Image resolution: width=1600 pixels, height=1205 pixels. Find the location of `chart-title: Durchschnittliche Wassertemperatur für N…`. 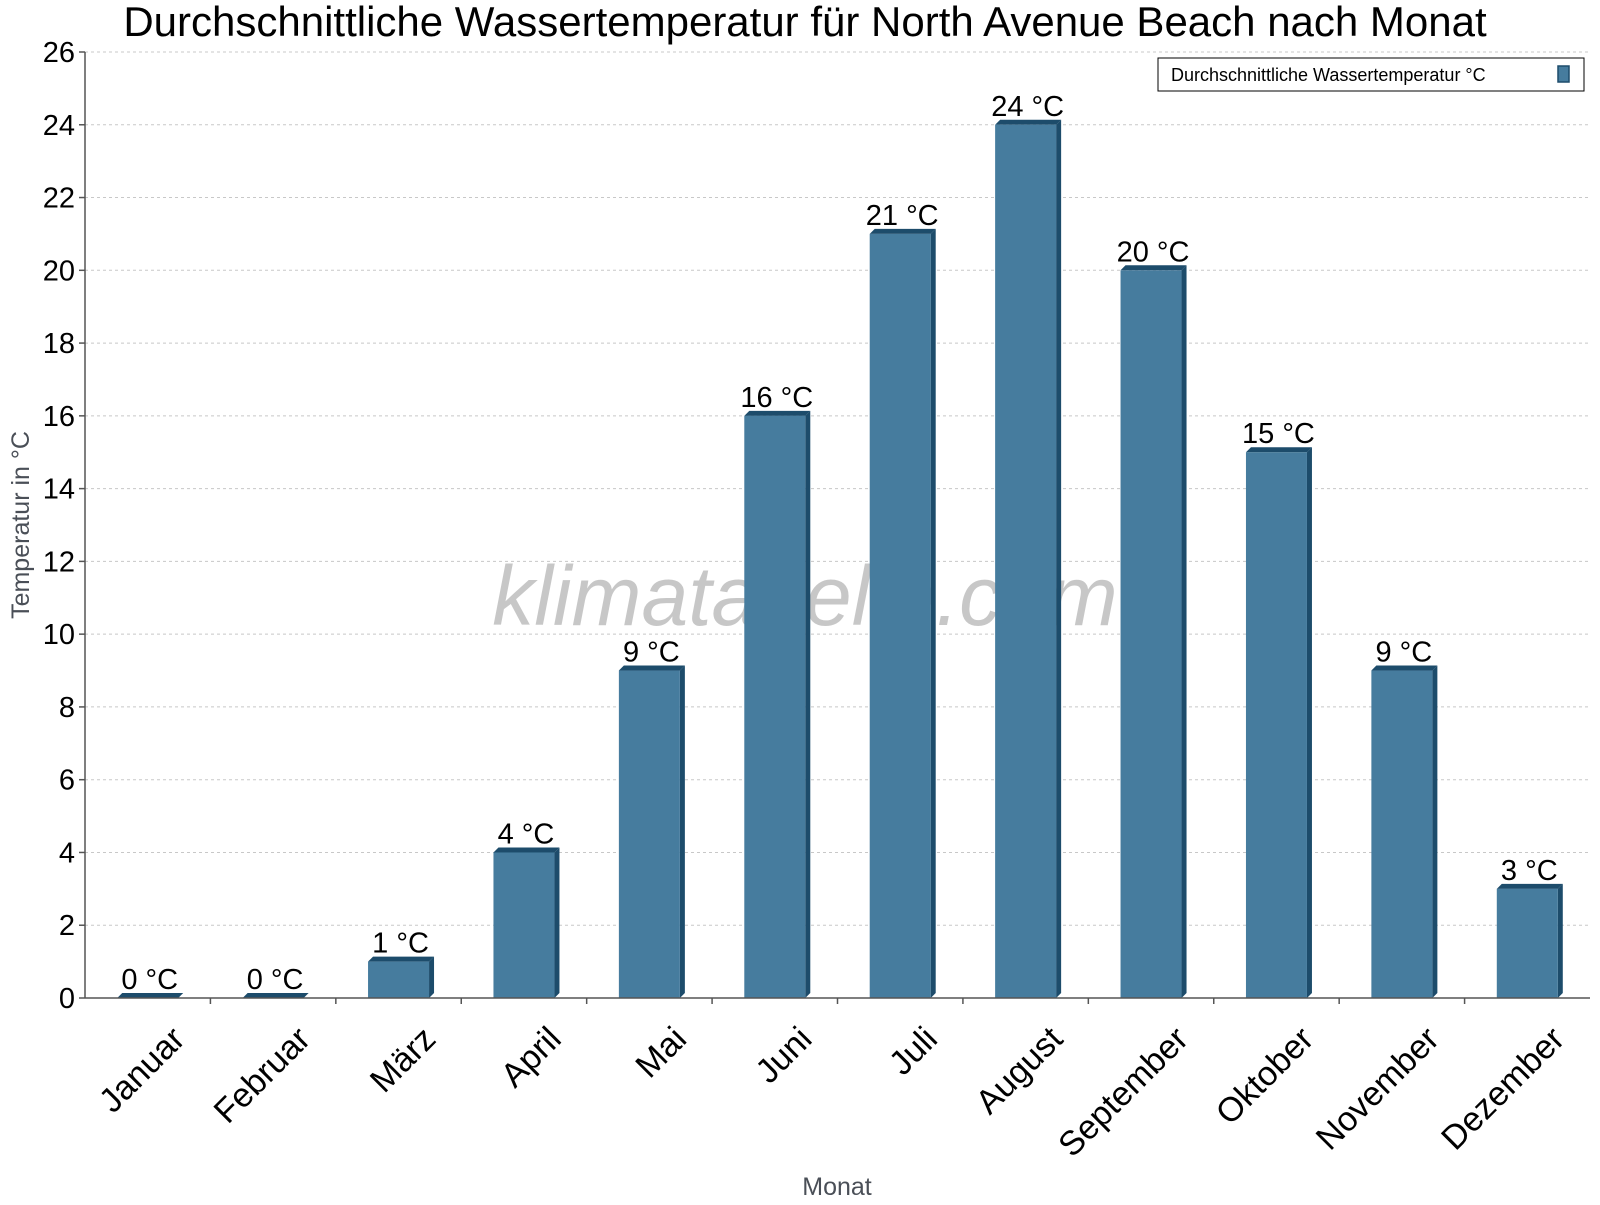

chart-title: Durchschnittliche Wassertemperatur für N… is located at coordinates (805, 22).